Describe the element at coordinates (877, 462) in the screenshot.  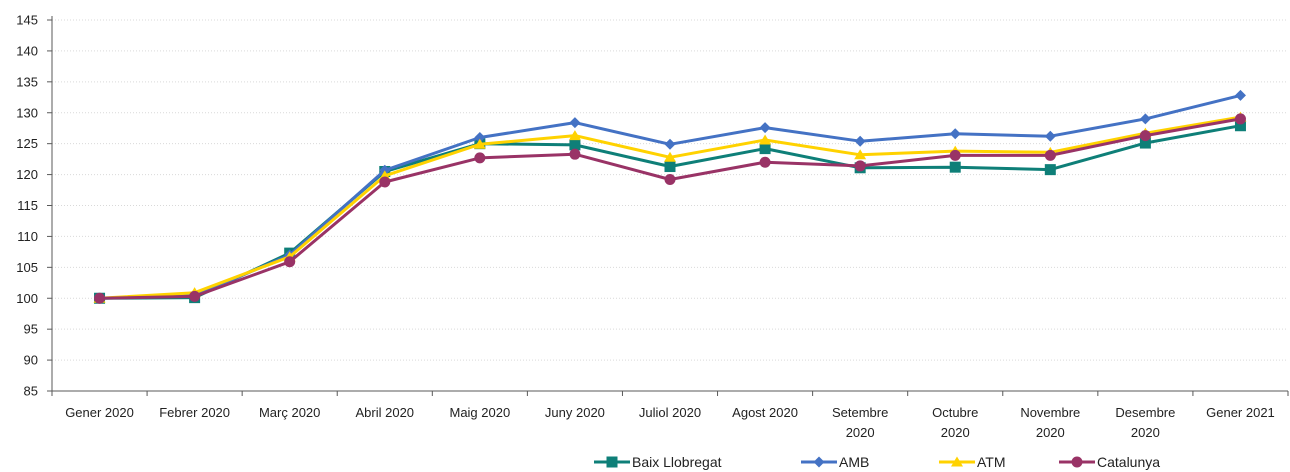
I see `legend: Baix Llobregat AMB ATM Catalunya` at that location.